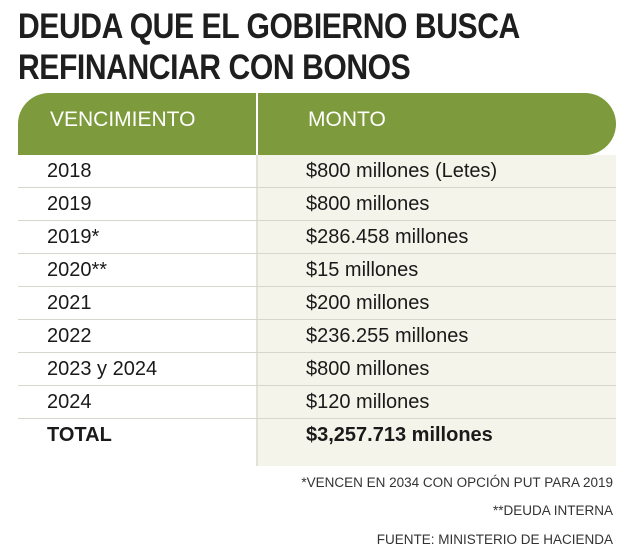  I want to click on table-row: 2022 $236.255 millones, so click(317, 336).